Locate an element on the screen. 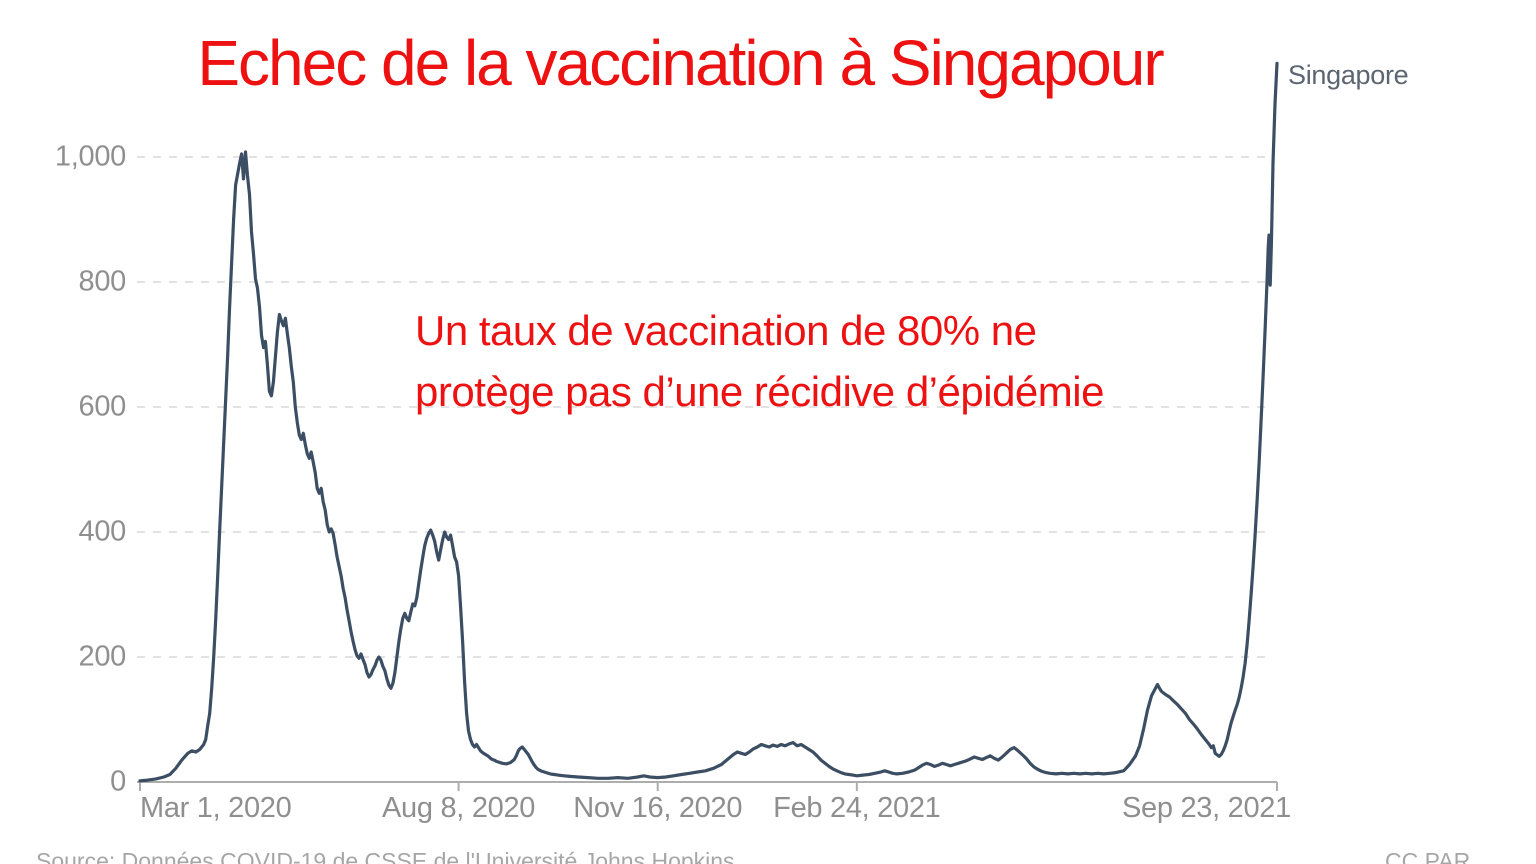 The image size is (1536, 864). x-axis-tick-label: Sep 23, 2021 is located at coordinates (1206, 808).